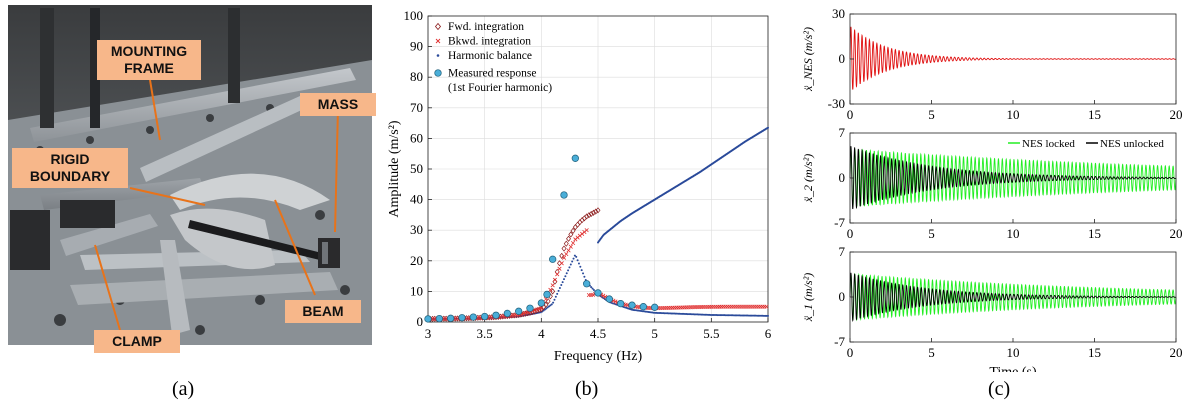  What do you see at coordinates (768, 127) in the screenshot?
I see `hb-point-upper` at bounding box center [768, 127].